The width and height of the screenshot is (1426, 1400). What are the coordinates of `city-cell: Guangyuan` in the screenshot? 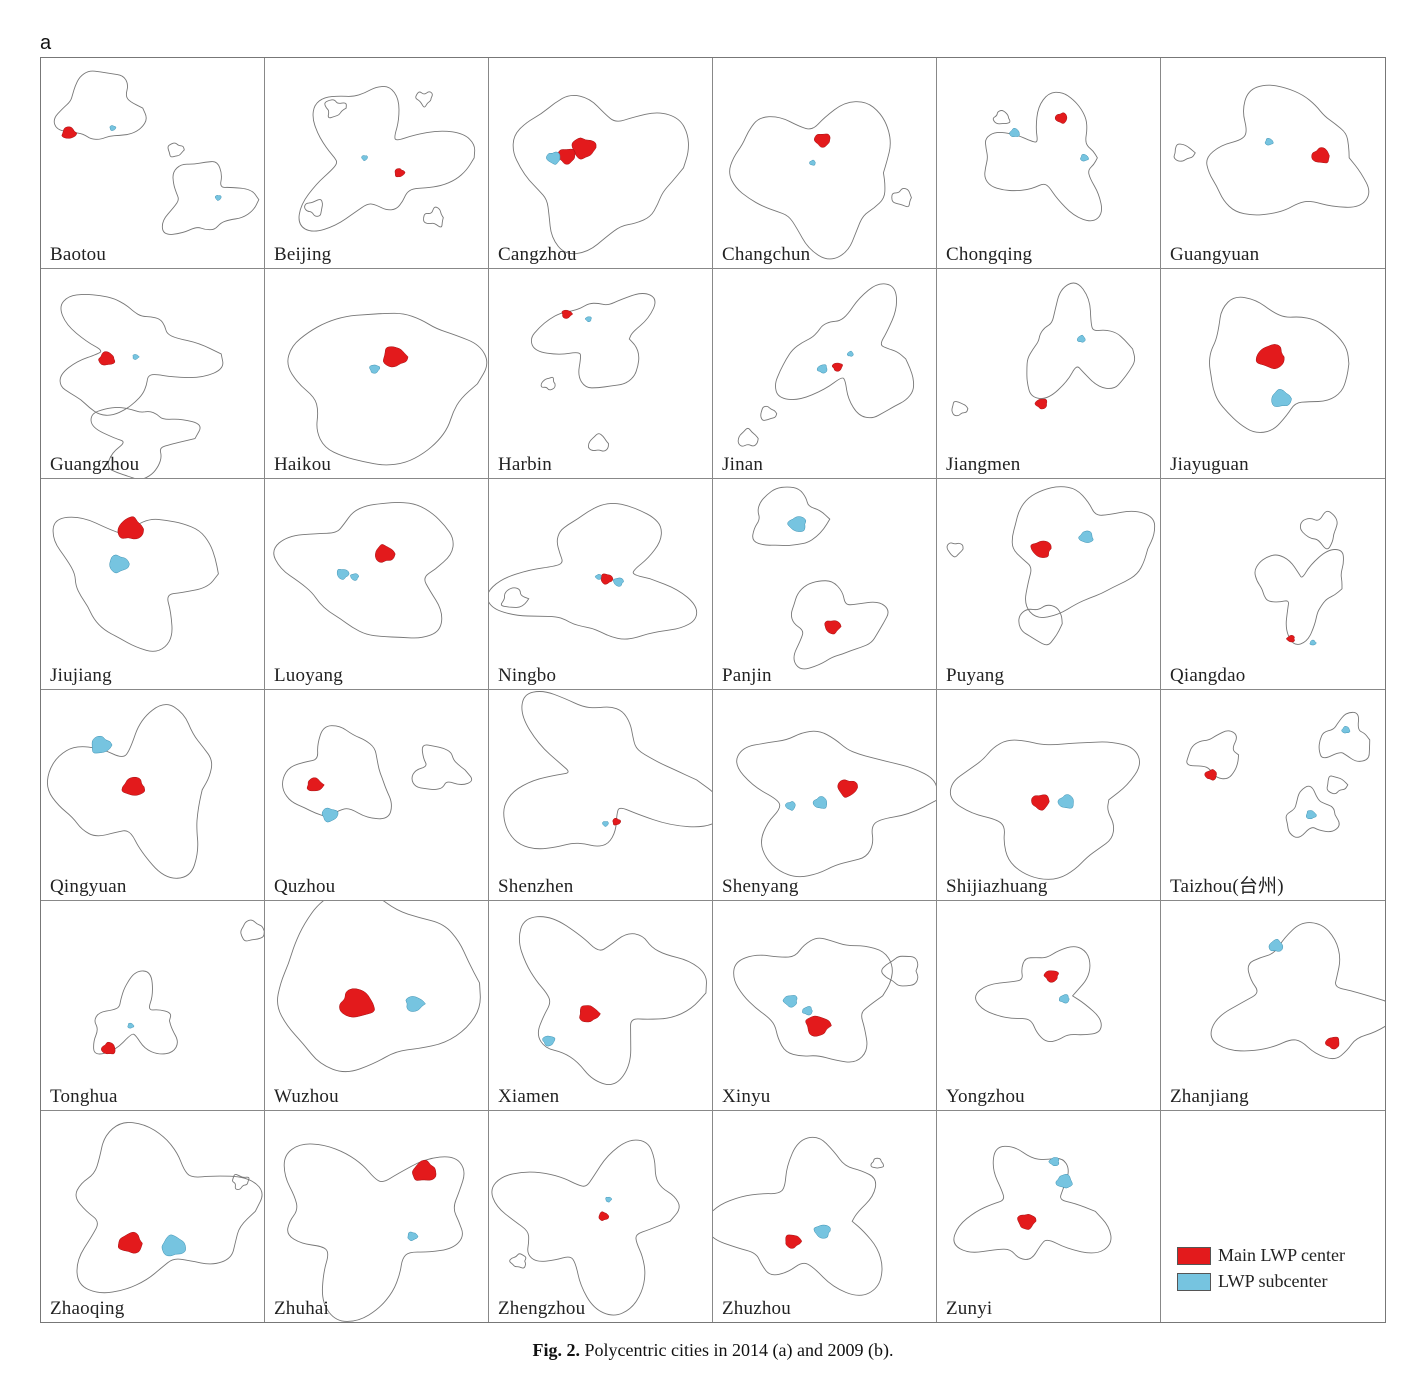 It's located at (1273, 163).